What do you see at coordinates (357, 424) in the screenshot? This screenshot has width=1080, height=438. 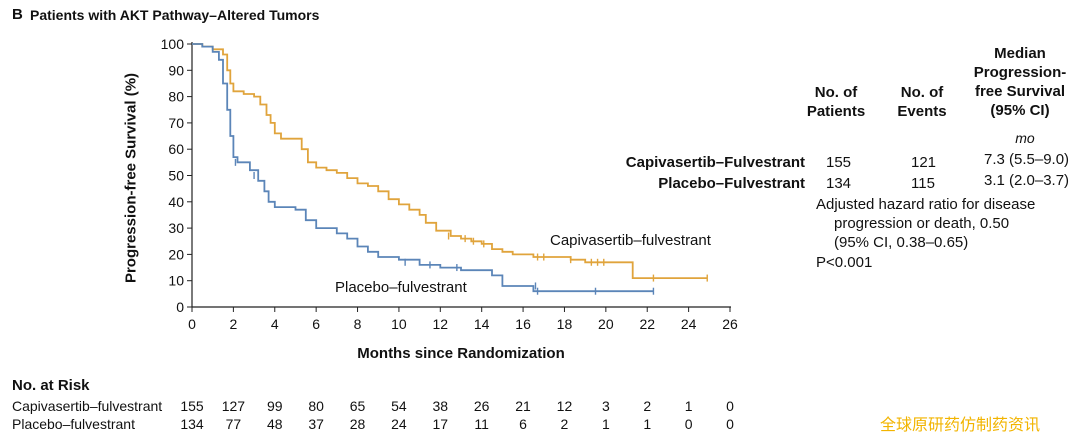 I see `risk-cell: 28` at bounding box center [357, 424].